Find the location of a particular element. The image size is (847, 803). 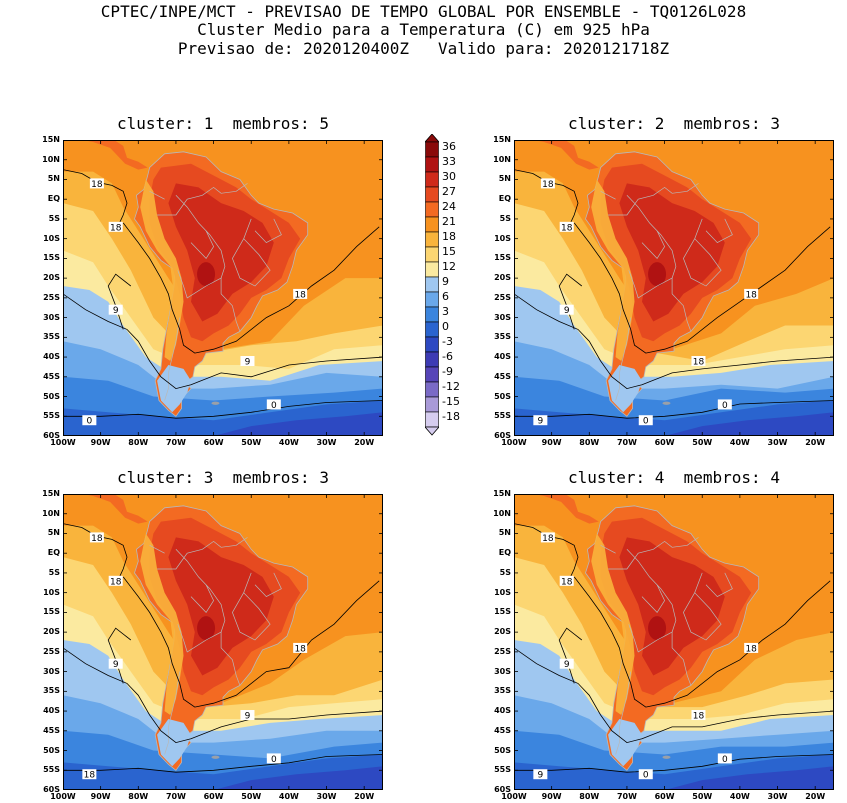

lon-tick-label: 40W is located at coordinates (739, 442).